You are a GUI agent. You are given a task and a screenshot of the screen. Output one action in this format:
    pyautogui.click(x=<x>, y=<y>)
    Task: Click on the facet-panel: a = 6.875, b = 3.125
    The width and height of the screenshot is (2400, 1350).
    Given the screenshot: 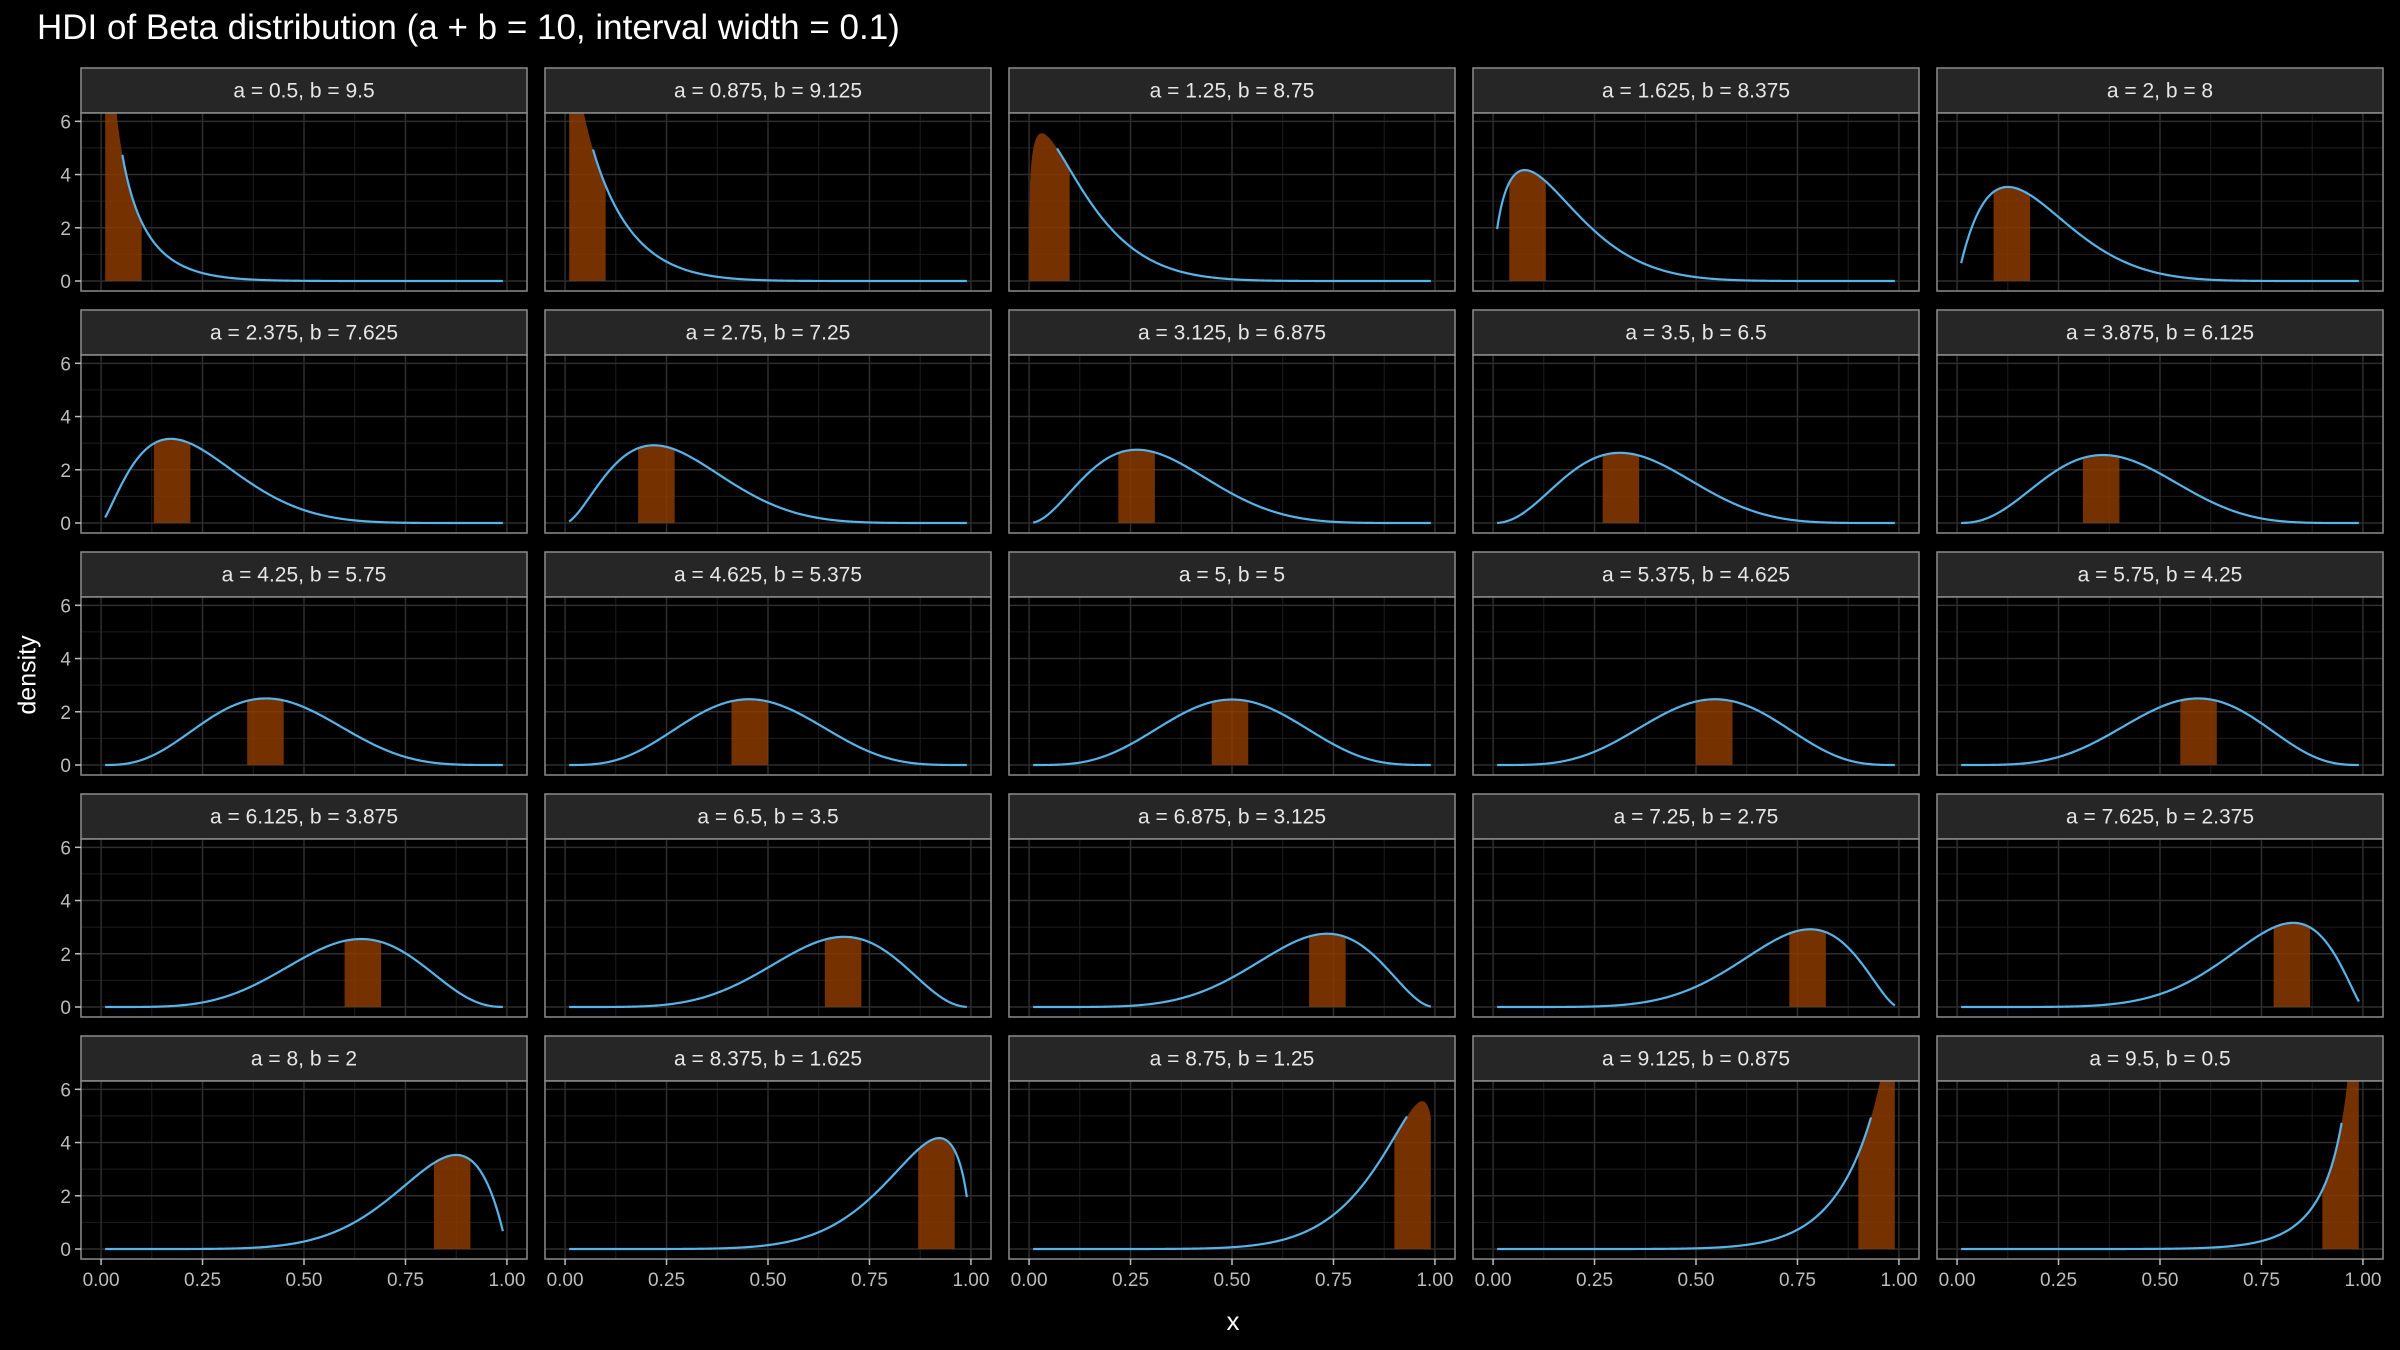 What is the action you would take?
    pyautogui.click(x=1232, y=905)
    